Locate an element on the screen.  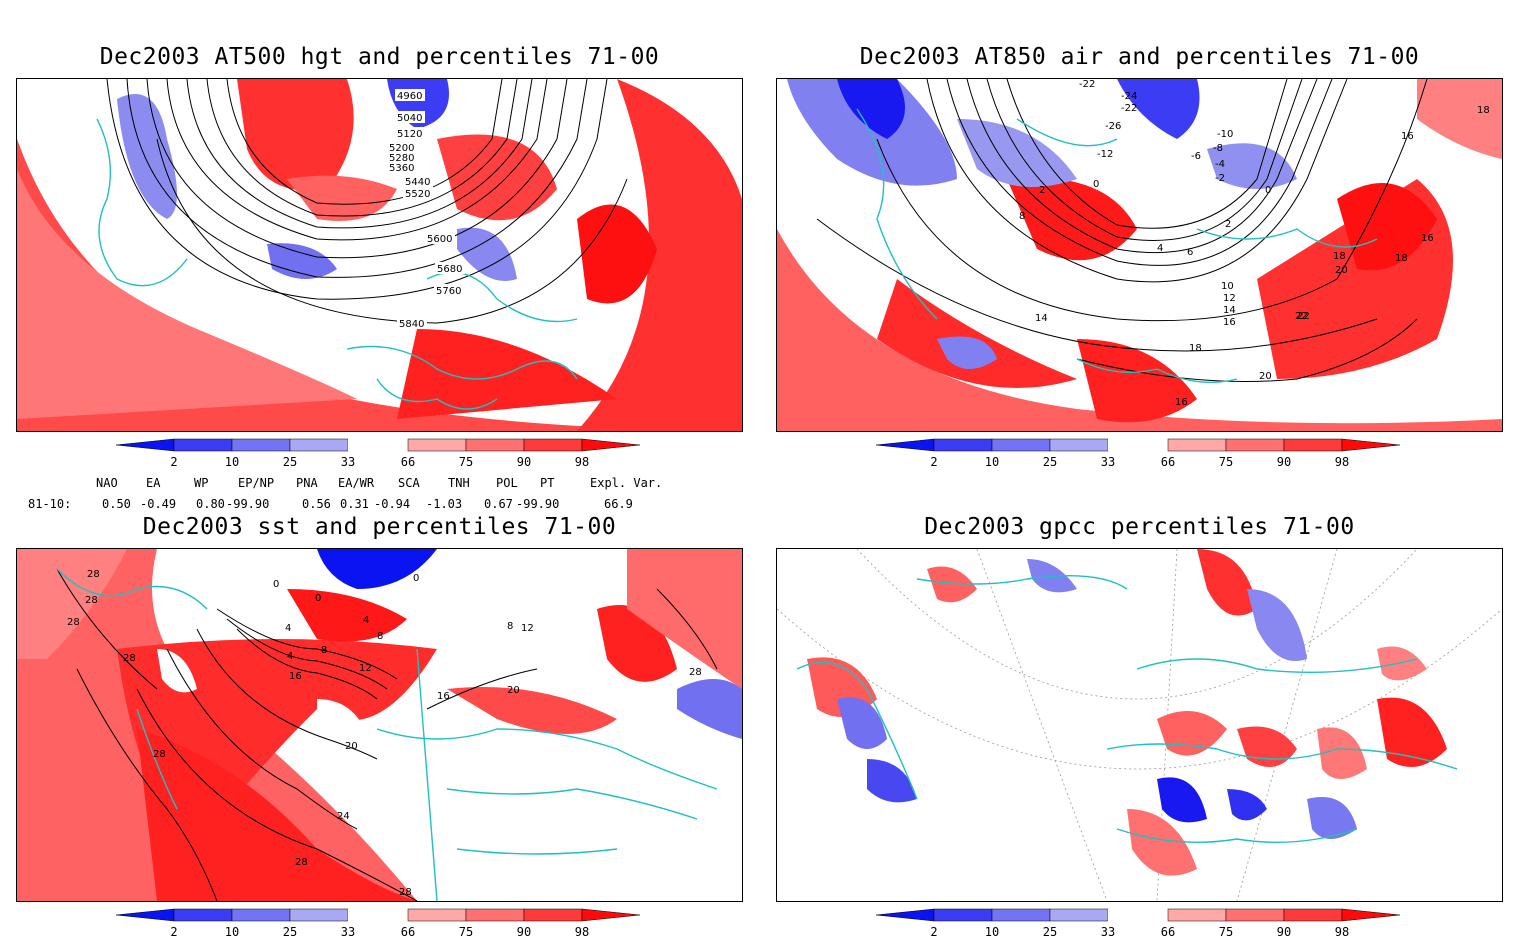
svg-text: -26 is located at coordinates (1113, 126).